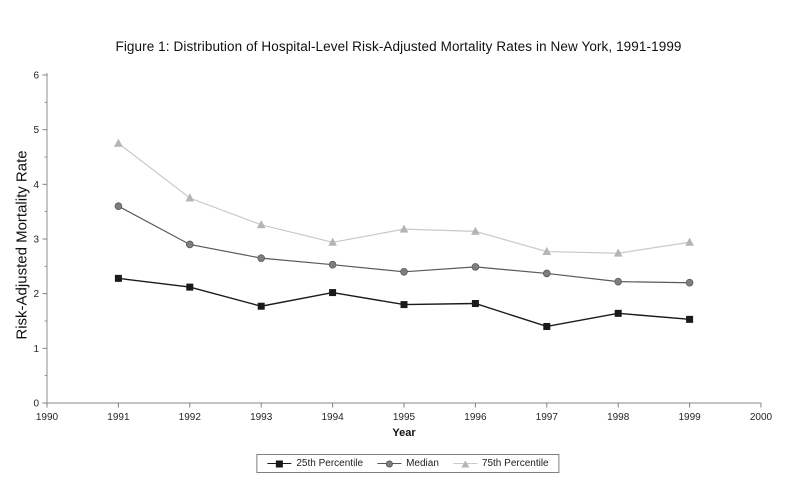 The height and width of the screenshot is (495, 797). I want to click on y-tick-label: 3, so click(36, 240).